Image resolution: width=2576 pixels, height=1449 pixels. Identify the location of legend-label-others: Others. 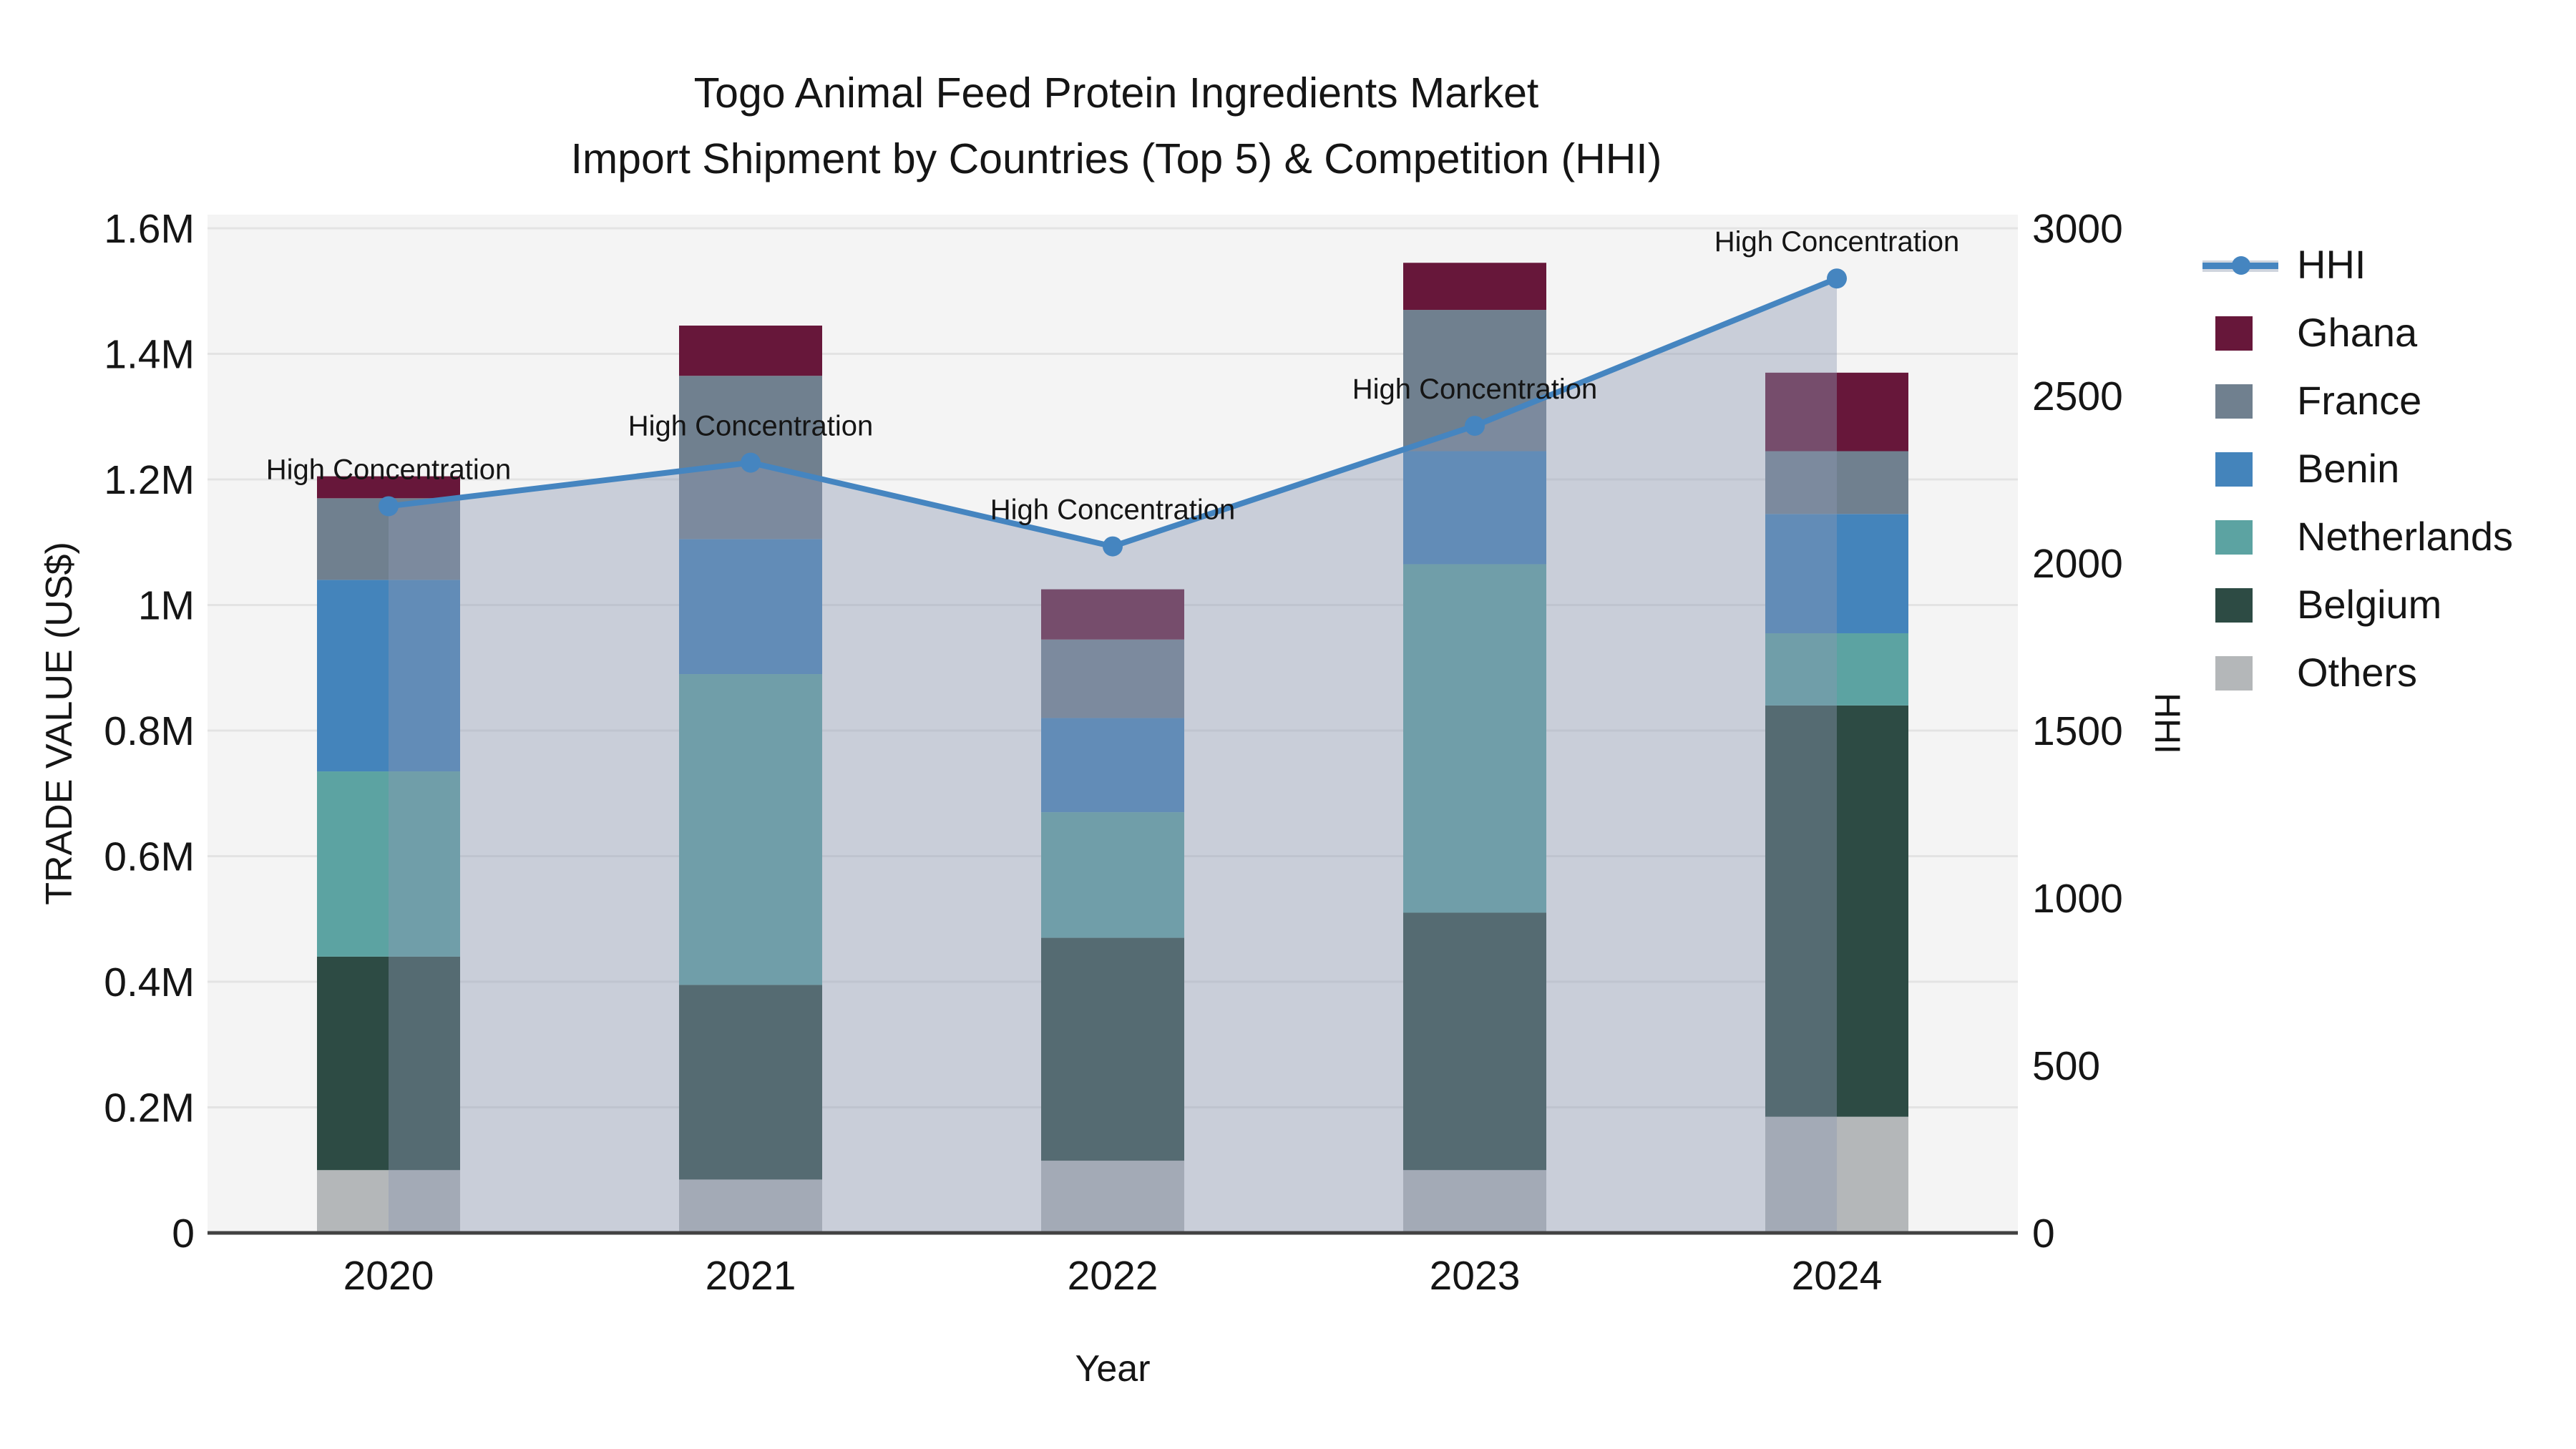
(2357, 672).